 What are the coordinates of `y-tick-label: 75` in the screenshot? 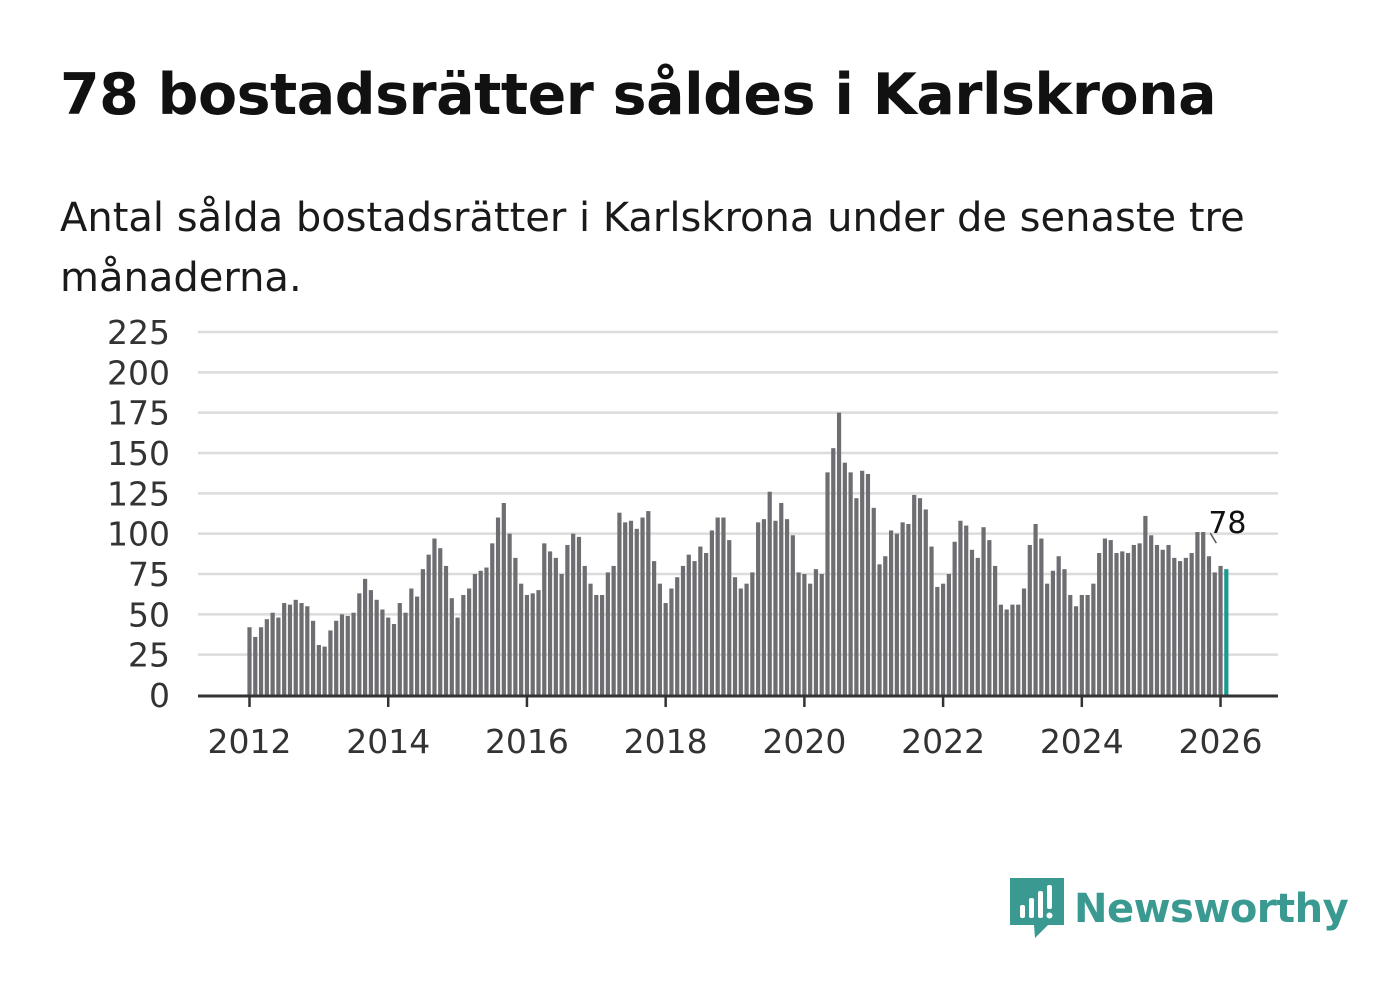 It's located at (149, 574).